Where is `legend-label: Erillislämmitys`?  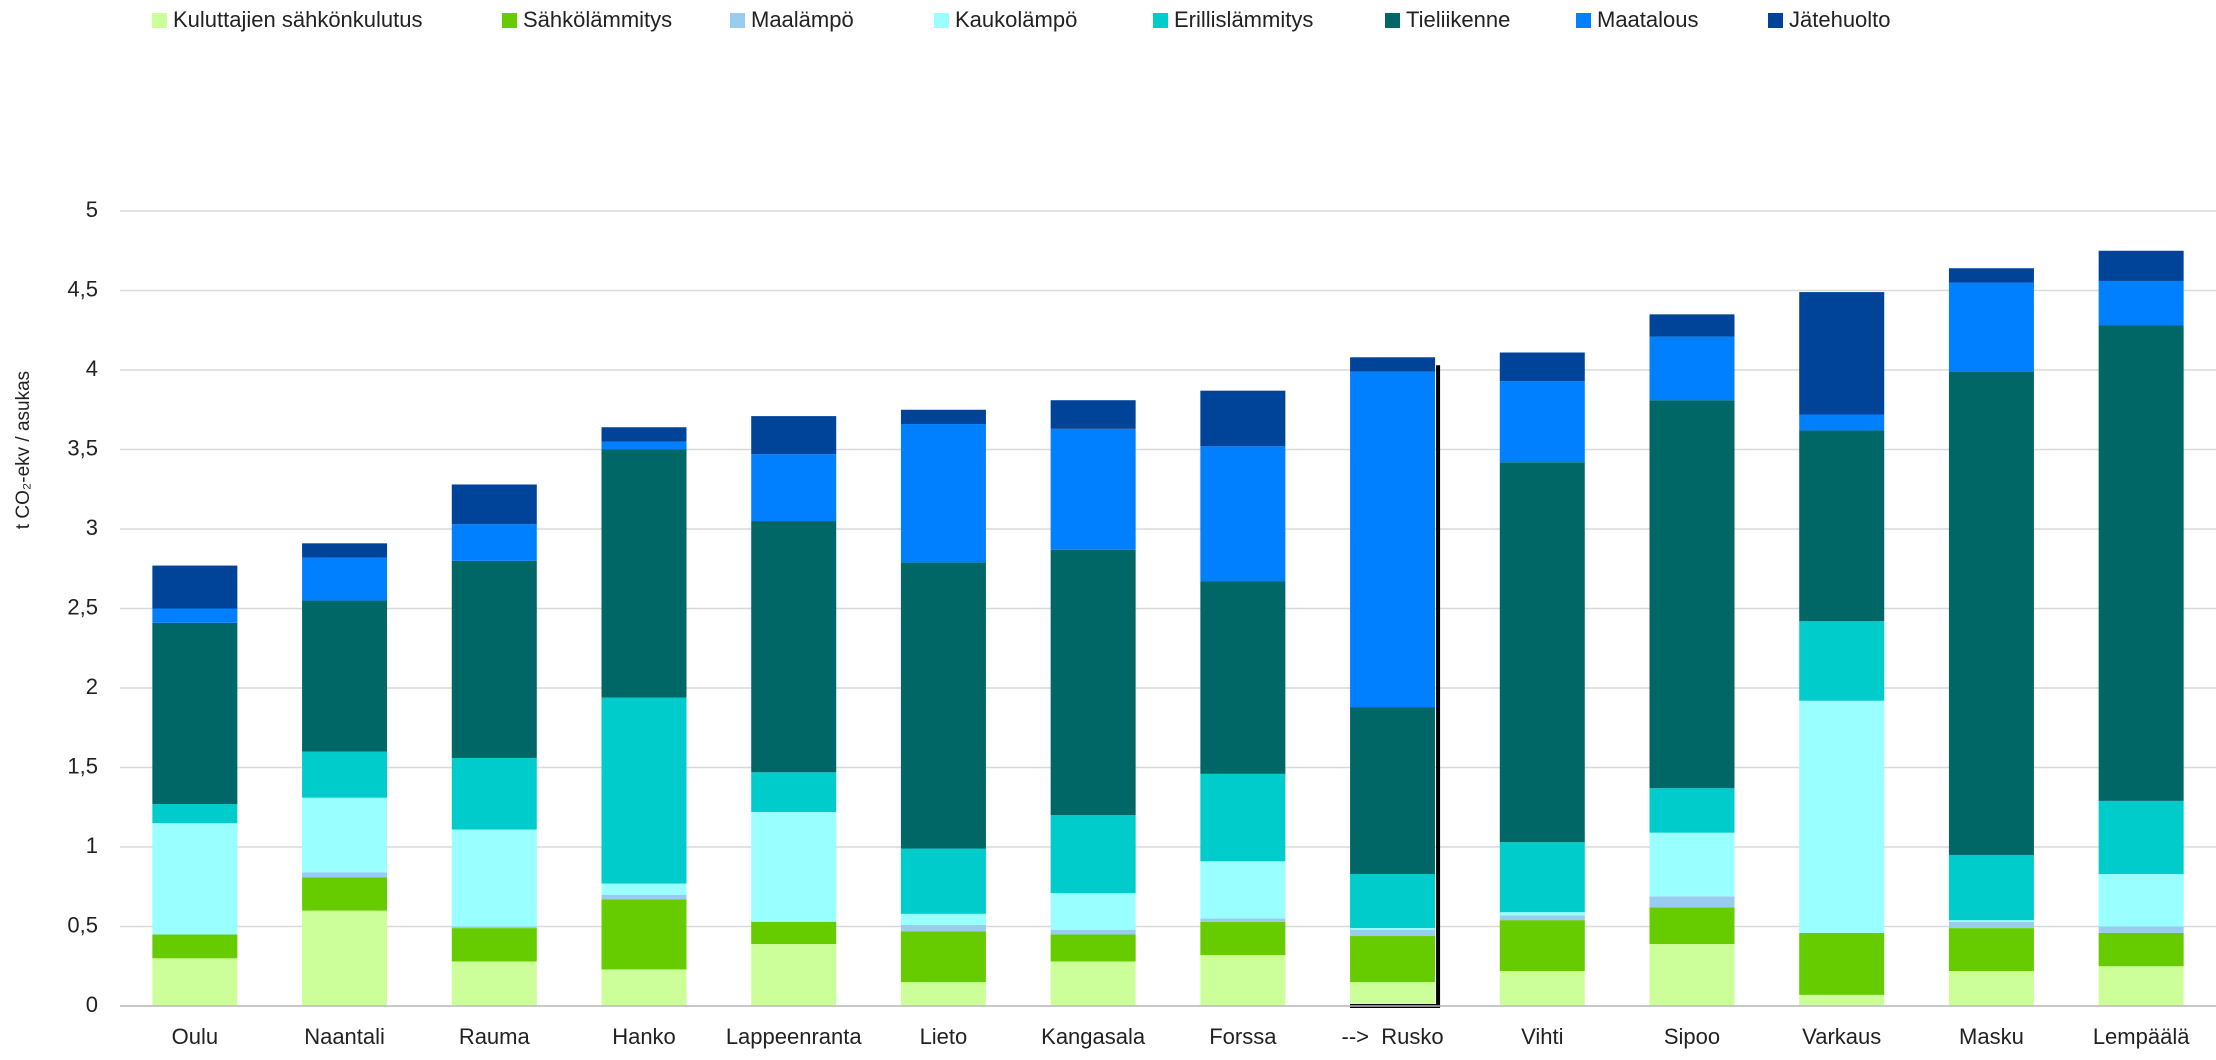
legend-label: Erillislämmitys is located at coordinates (1243, 19).